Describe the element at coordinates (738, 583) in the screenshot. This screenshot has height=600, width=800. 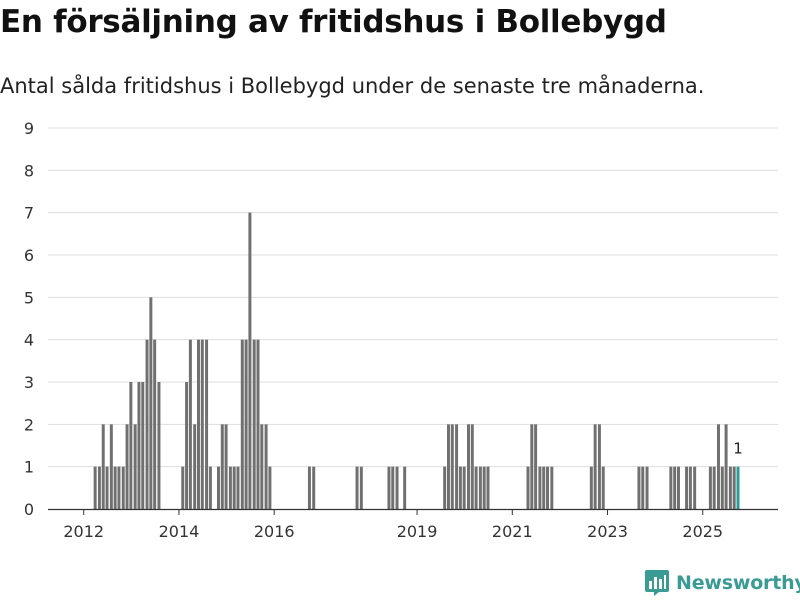
I see `brand-name: Newsworthy` at that location.